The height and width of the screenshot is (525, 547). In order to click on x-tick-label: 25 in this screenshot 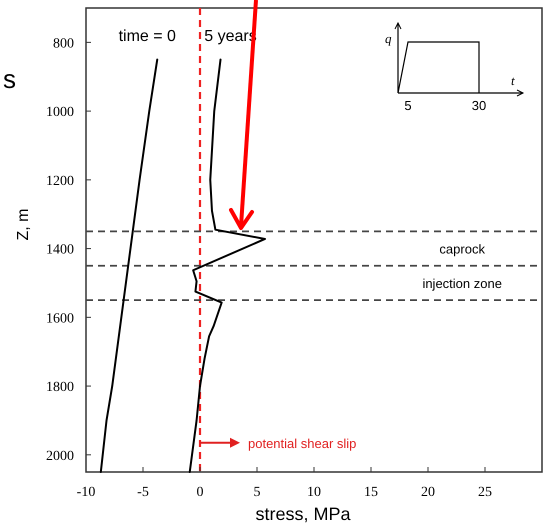, I will do `click(485, 492)`.